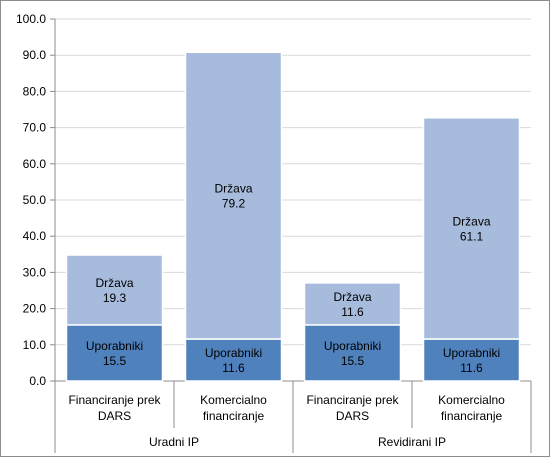 Image resolution: width=550 pixels, height=462 pixels. What do you see at coordinates (37, 381) in the screenshot?
I see `y-tick-label: 0.0` at bounding box center [37, 381].